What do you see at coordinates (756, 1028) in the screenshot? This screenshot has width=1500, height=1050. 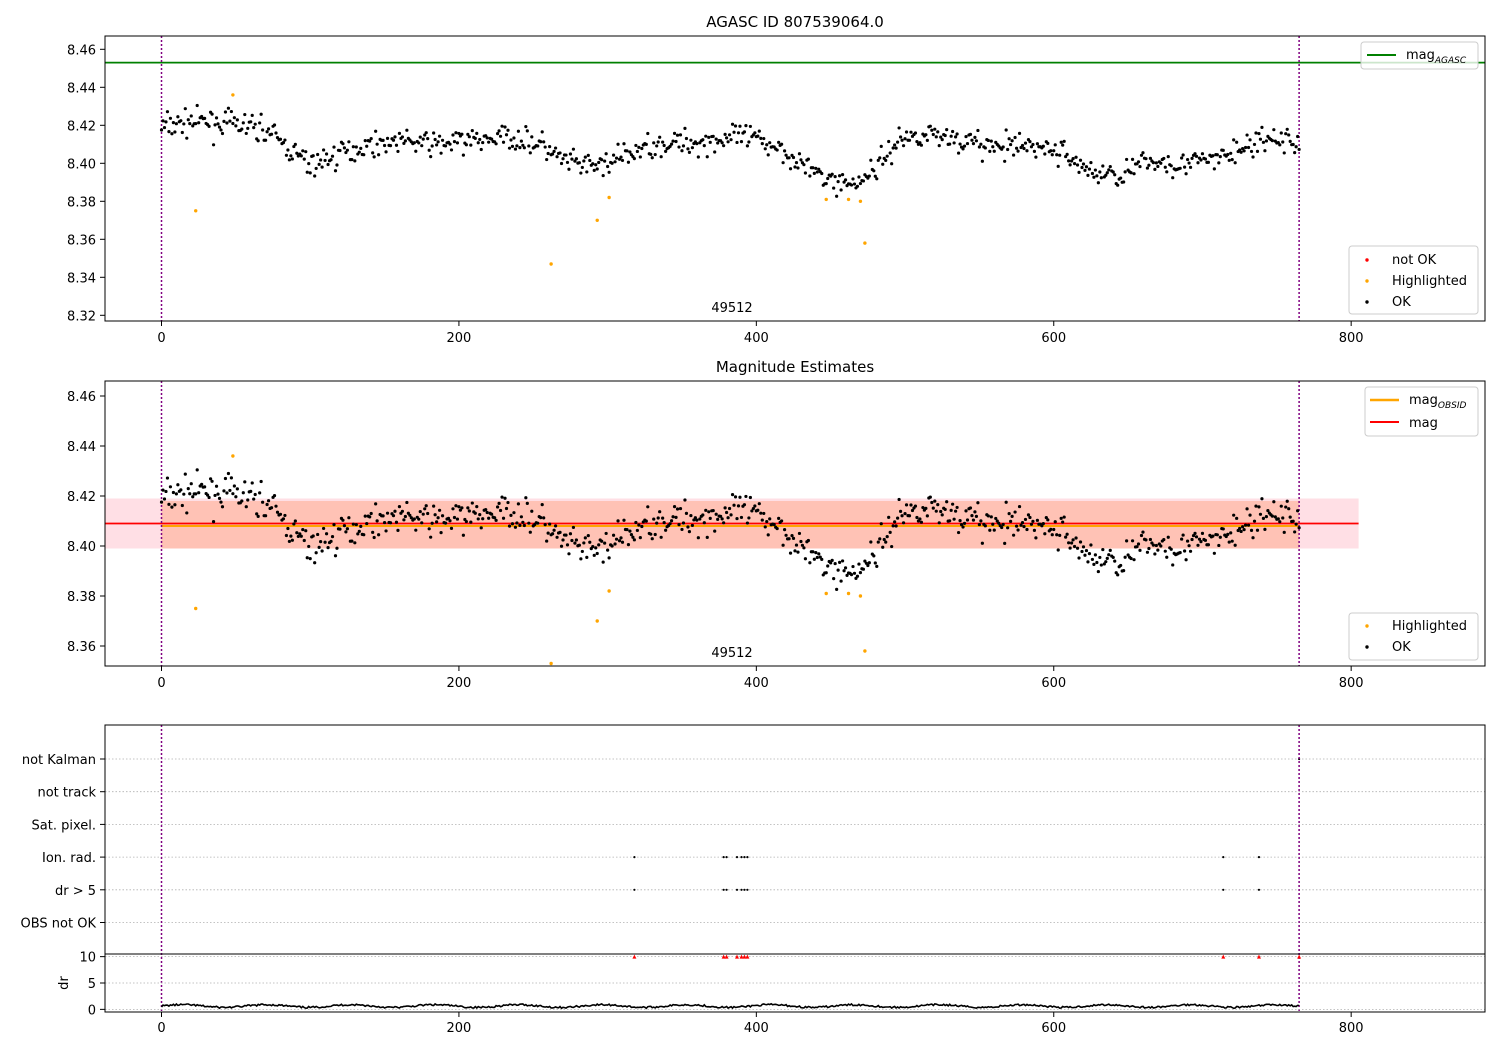 I see `p3-xtick-label: 400` at bounding box center [756, 1028].